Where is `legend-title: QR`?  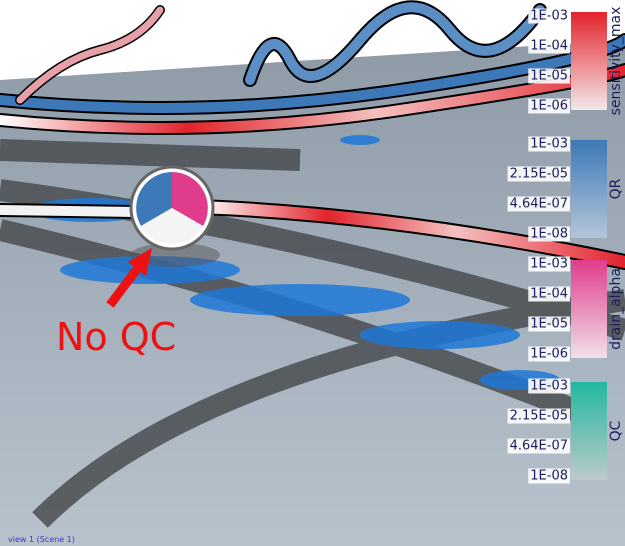 legend-title: QR is located at coordinates (616, 188).